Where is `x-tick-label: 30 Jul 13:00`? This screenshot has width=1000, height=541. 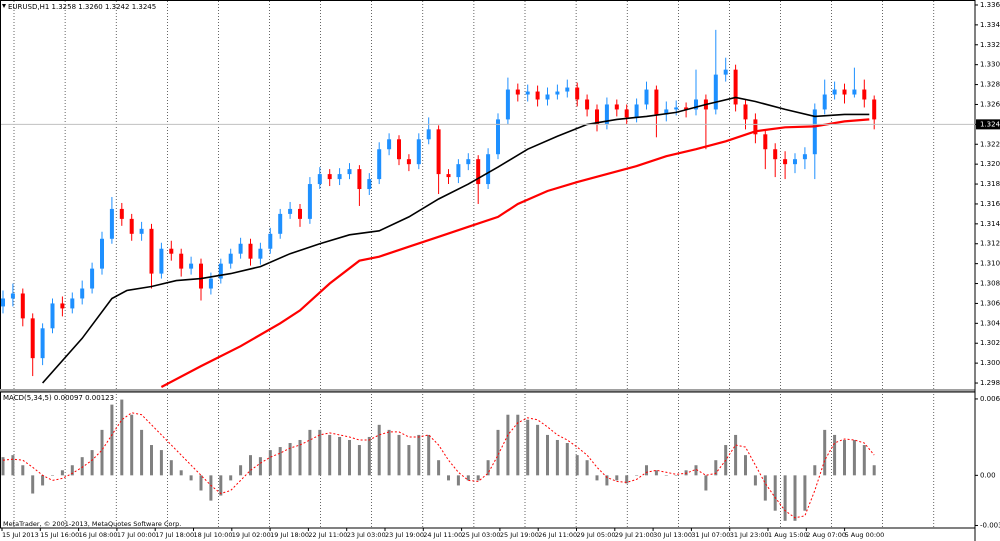
x-tick-label: 30 Jul 13:00 is located at coordinates (672, 535).